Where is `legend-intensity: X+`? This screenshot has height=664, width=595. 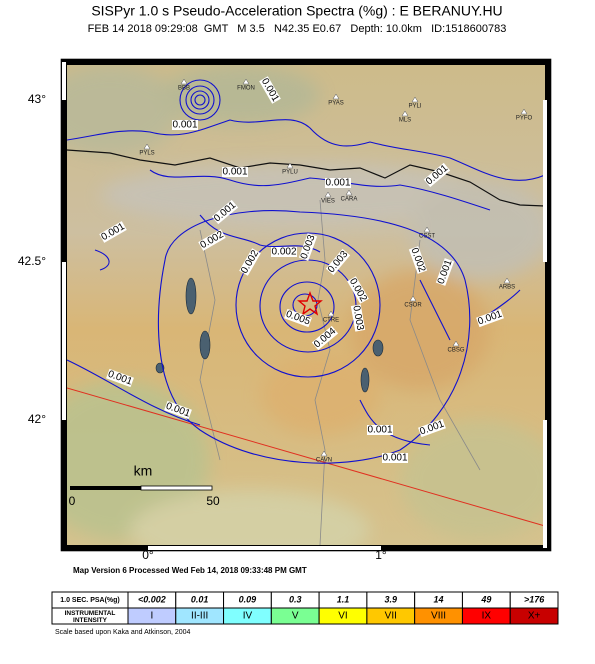 legend-intensity: X+ is located at coordinates (534, 616).